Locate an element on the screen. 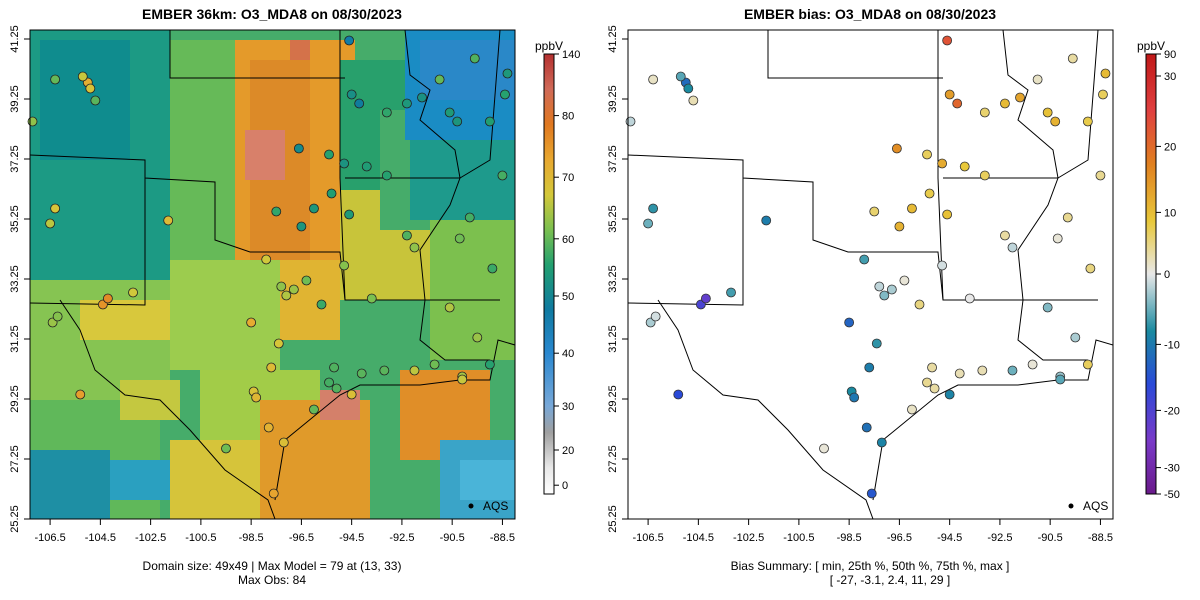 The image size is (1200, 600). colorbar-tick-label: 20 is located at coordinates (568, 451).